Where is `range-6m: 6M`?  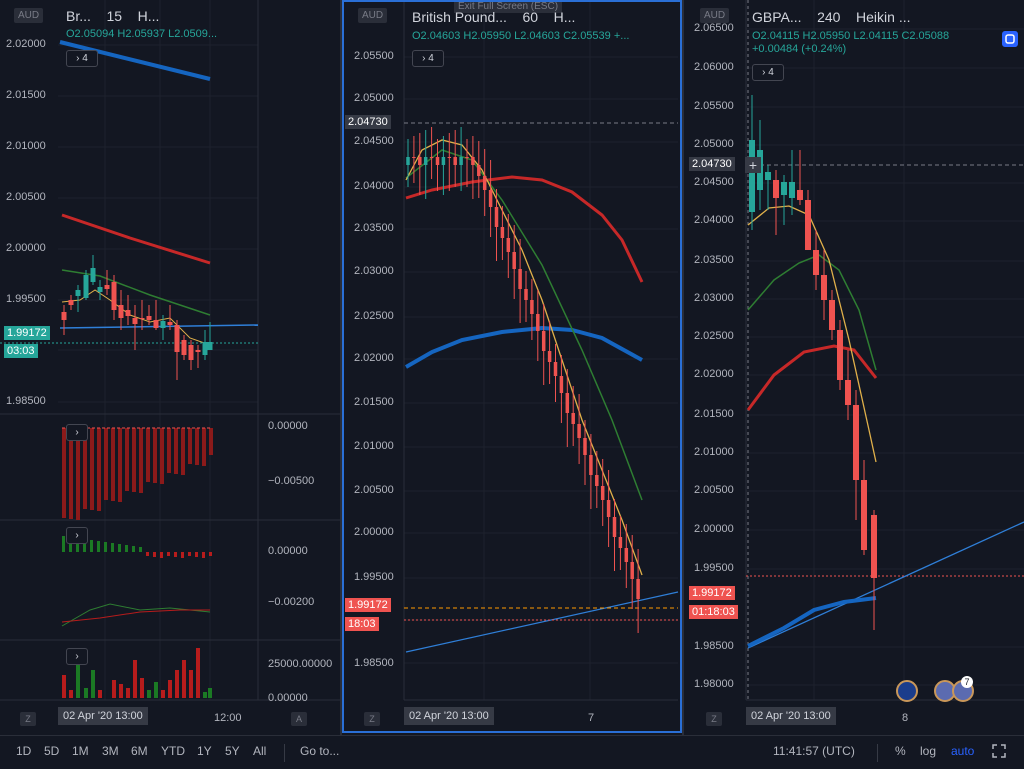
range-6m: 6M is located at coordinates (139, 751).